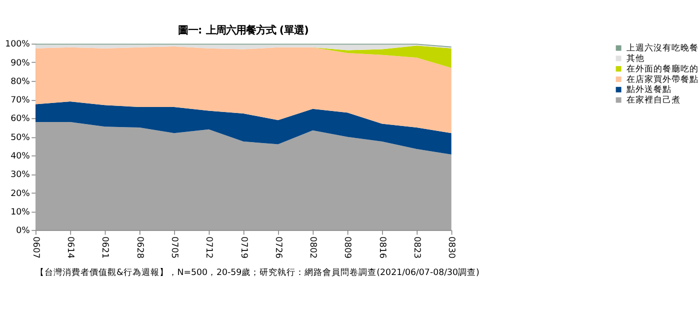 The height and width of the screenshot is (320, 700). What do you see at coordinates (20, 63) in the screenshot?
I see `y-tick-label: 90%` at bounding box center [20, 63].